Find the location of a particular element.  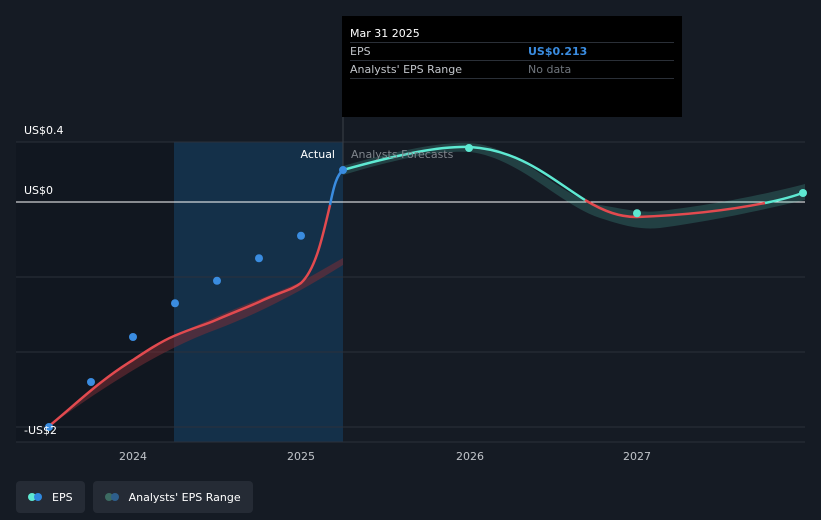

tooltip-range-value: No data is located at coordinates (550, 69).